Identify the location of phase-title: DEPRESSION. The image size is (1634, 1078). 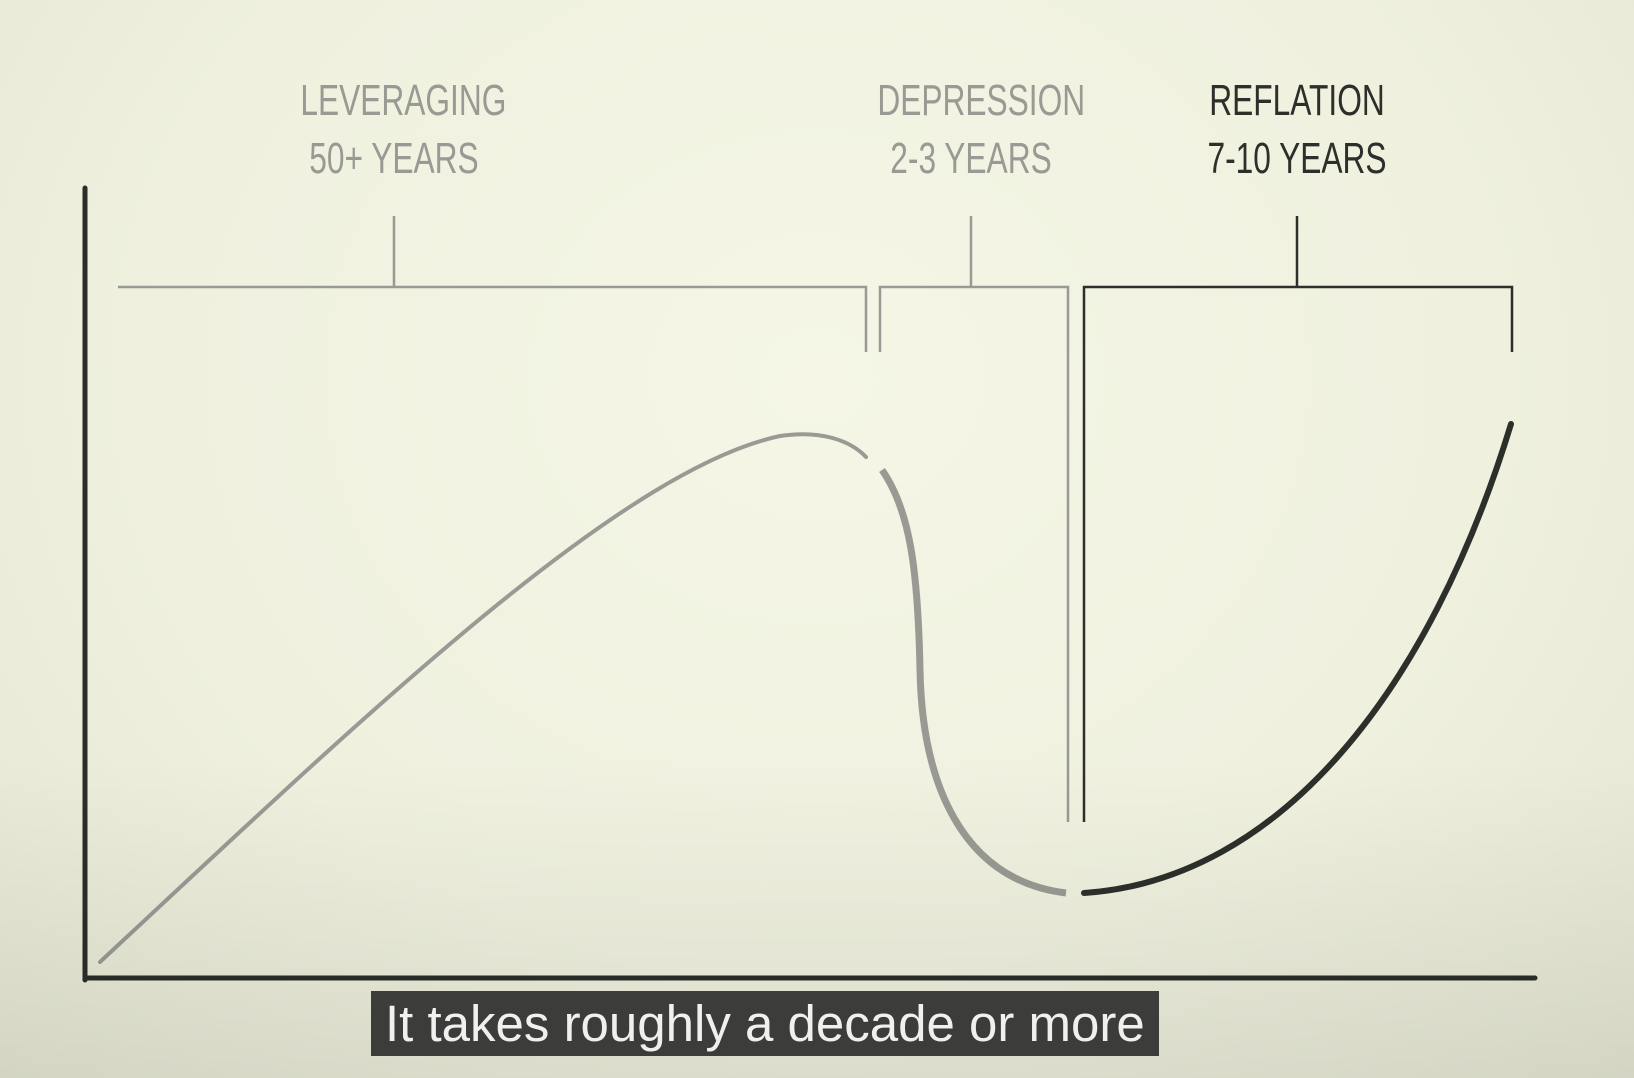
(981, 100).